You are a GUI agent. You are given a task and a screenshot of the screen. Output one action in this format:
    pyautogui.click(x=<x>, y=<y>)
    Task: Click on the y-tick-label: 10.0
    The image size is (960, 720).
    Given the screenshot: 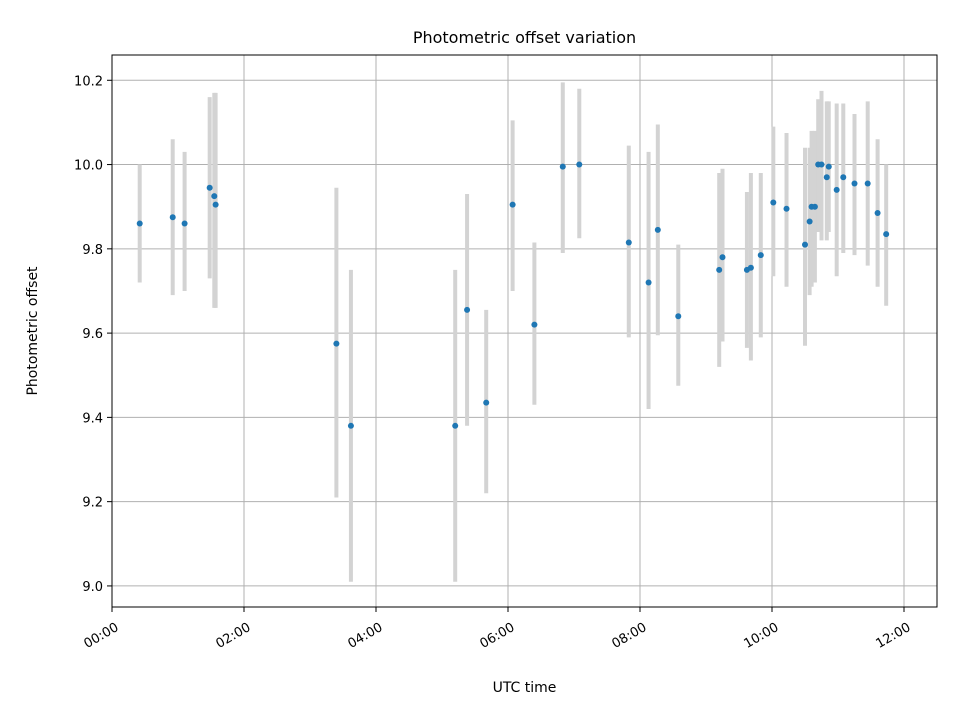 What is the action you would take?
    pyautogui.click(x=88, y=166)
    